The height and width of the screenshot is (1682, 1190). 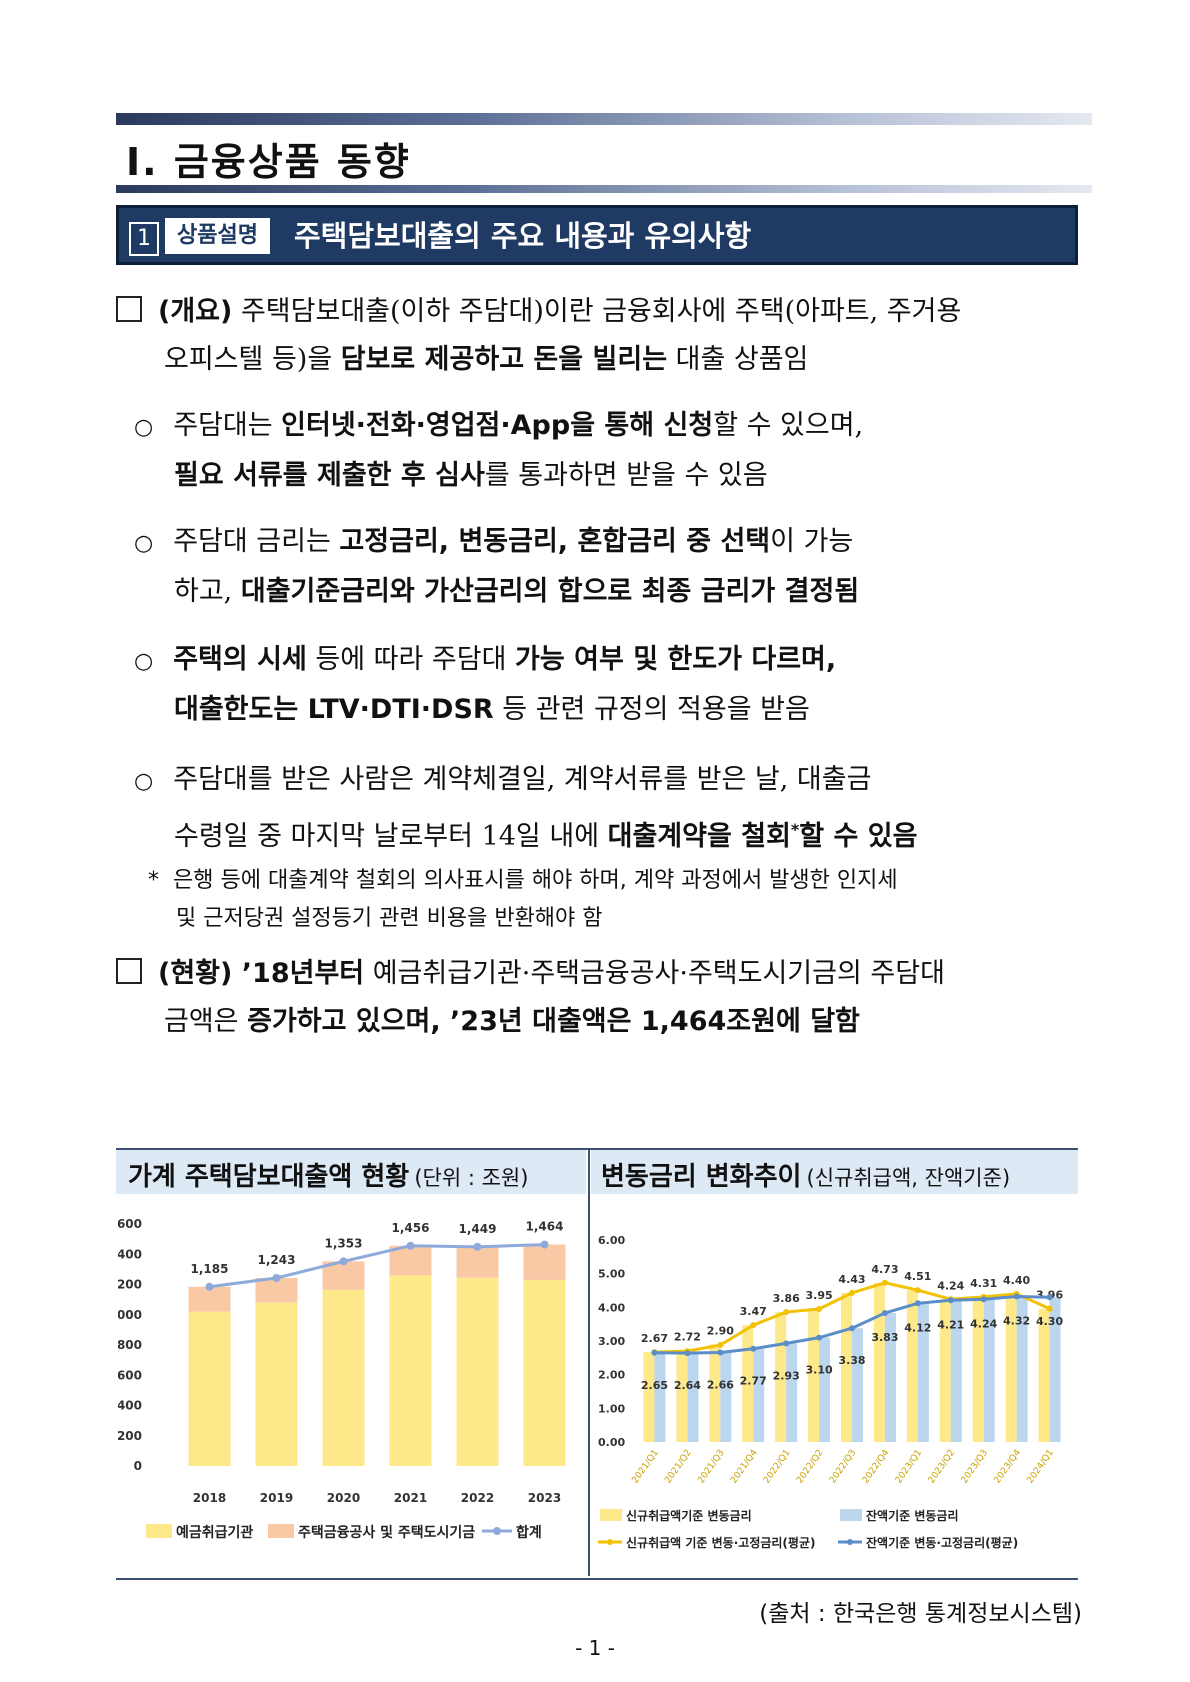 What do you see at coordinates (471, 1178) in the screenshot?
I see `left-panel-subtitle: (단위 : 조원)` at bounding box center [471, 1178].